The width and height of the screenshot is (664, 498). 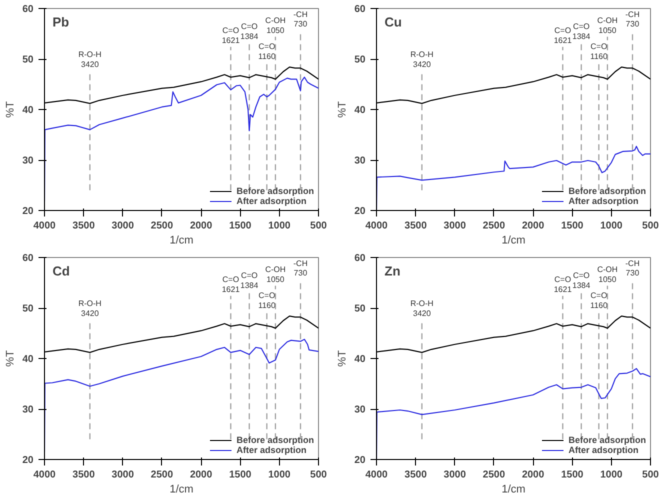 What do you see at coordinates (393, 22) in the screenshot?
I see `text: Cu` at bounding box center [393, 22].